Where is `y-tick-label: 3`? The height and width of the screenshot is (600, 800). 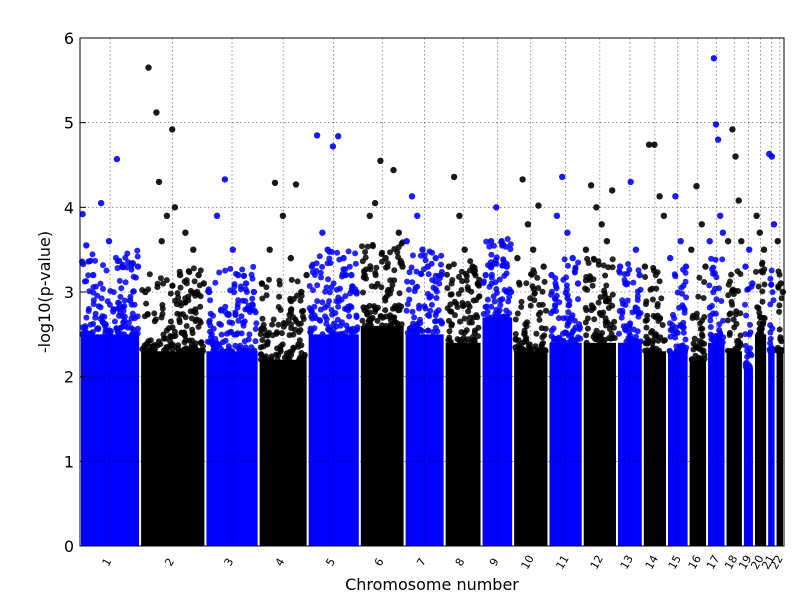 y-tick-label: 3 is located at coordinates (69, 292).